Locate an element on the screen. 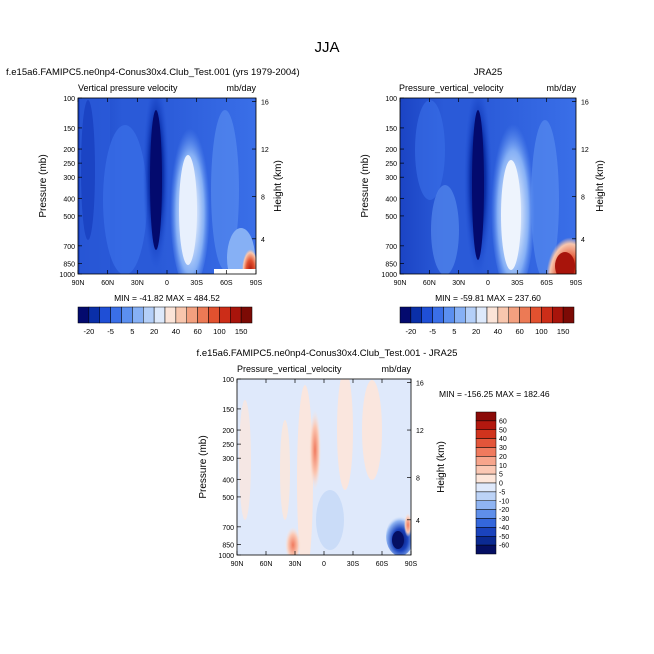  colorbar-label-top-left-6: 100 is located at coordinates (219, 331).